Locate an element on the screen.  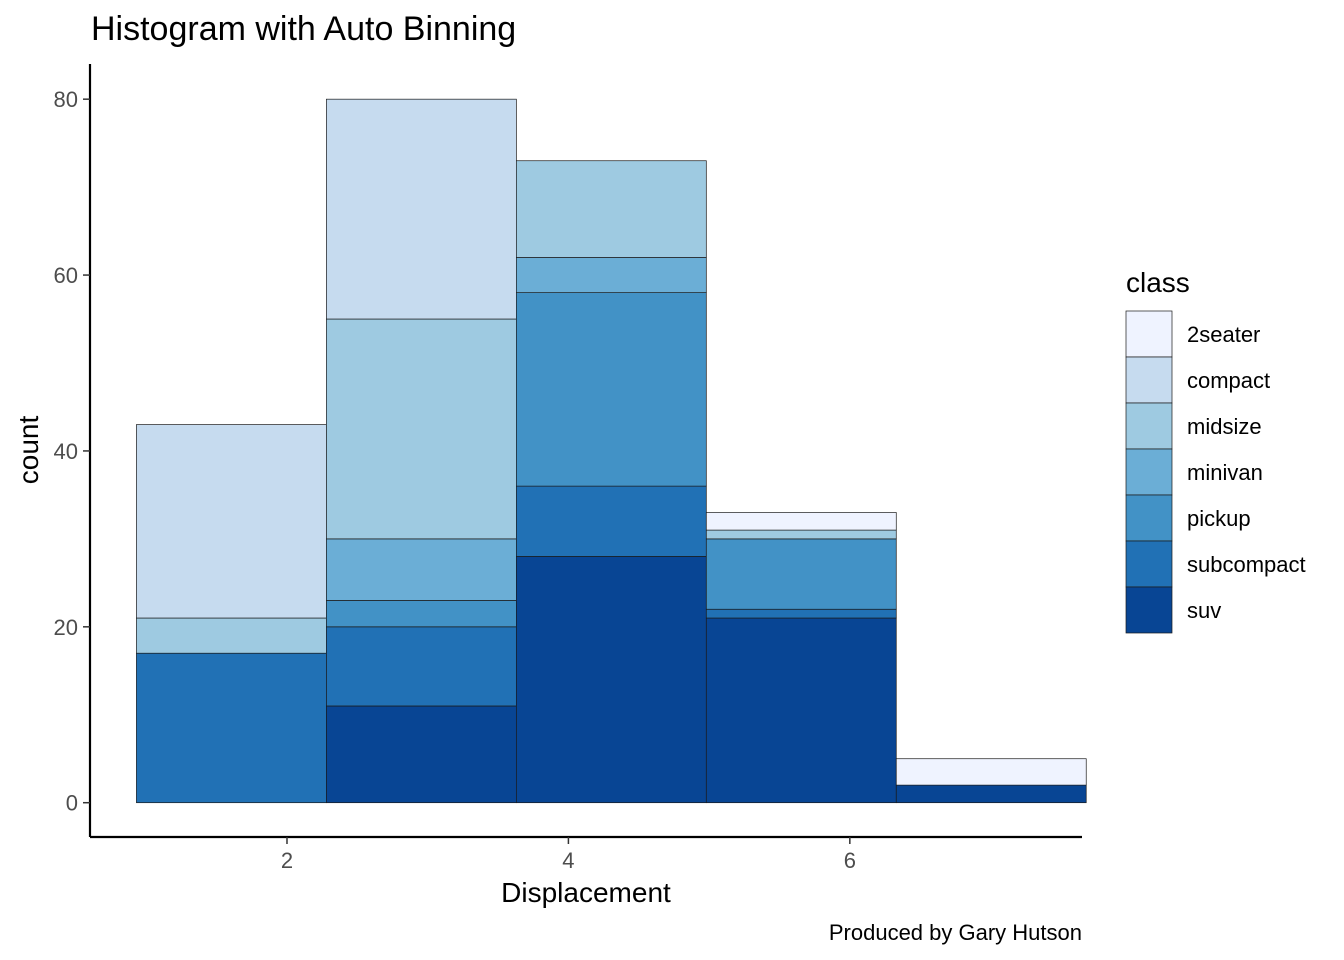
legend-key-suv is located at coordinates (1149, 610).